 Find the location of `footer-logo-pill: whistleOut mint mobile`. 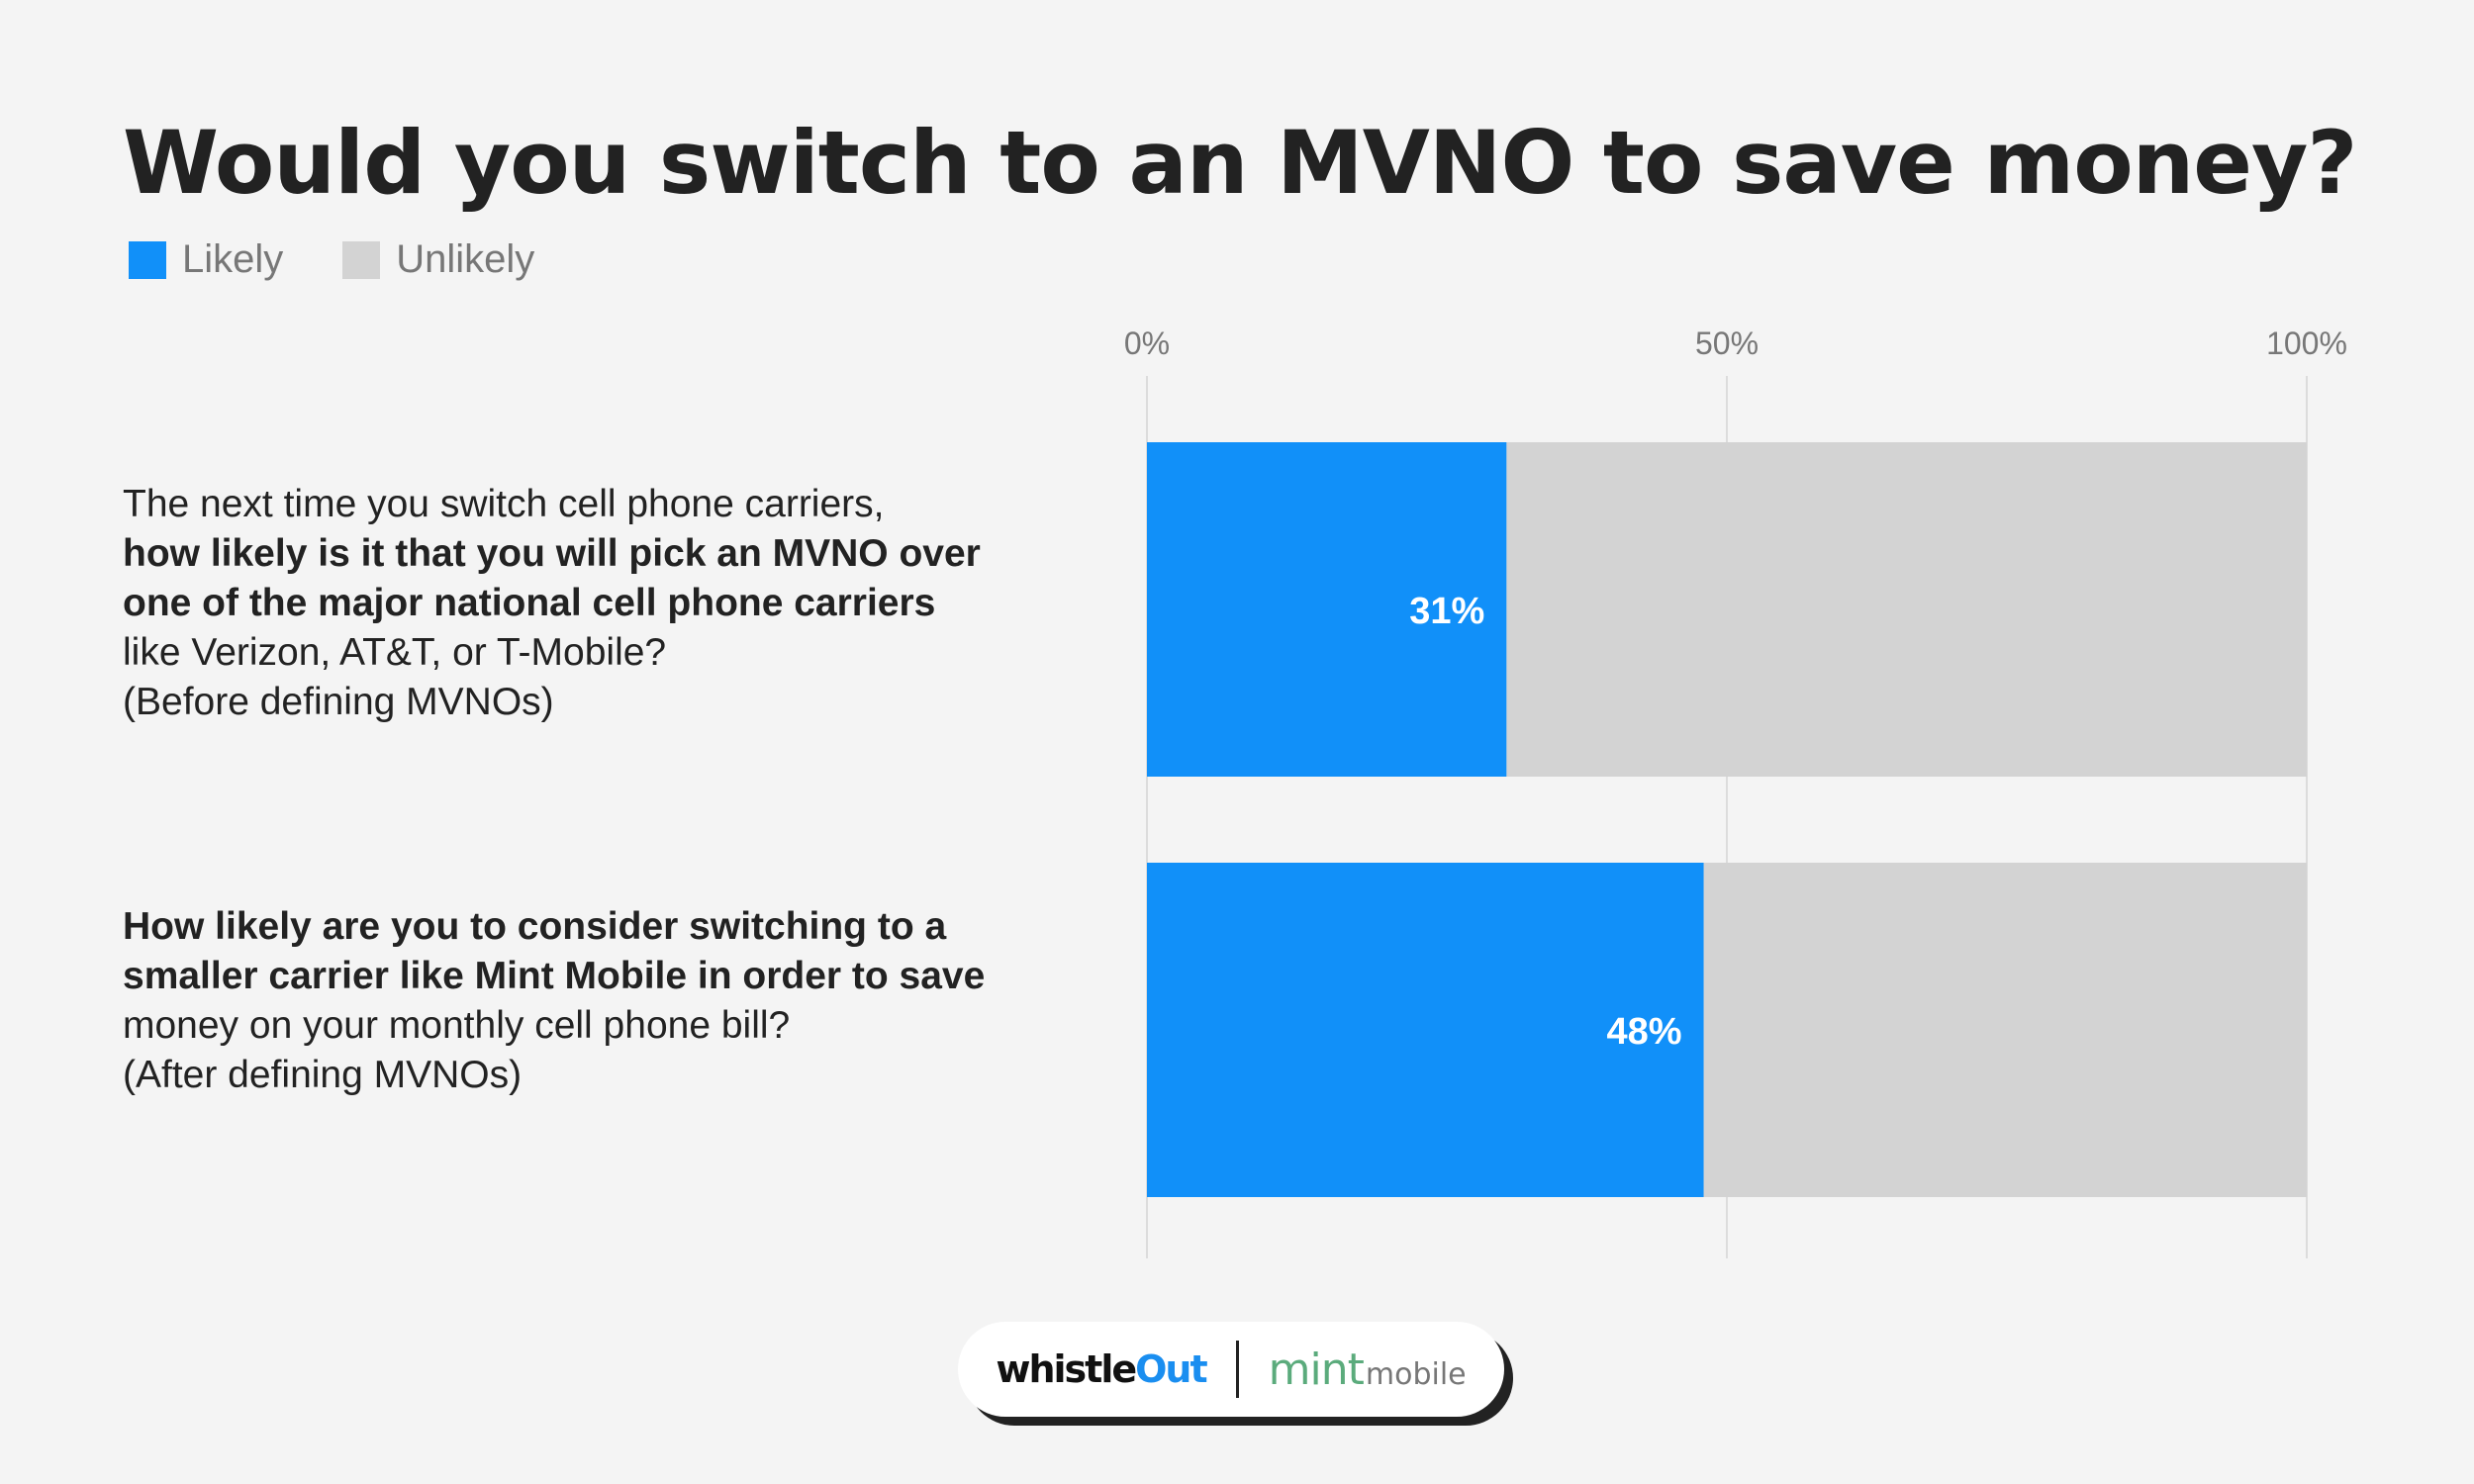

footer-logo-pill: whistleOut mint mobile is located at coordinates (1231, 1369).